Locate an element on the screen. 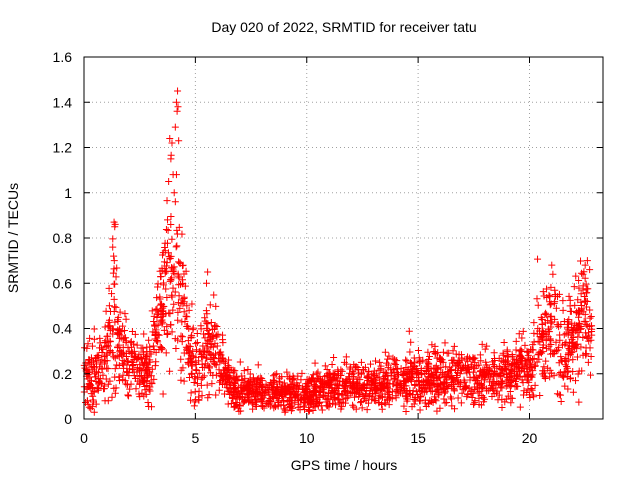 Image resolution: width=640 pixels, height=480 pixels. x-tick-label: 15 is located at coordinates (418, 438).